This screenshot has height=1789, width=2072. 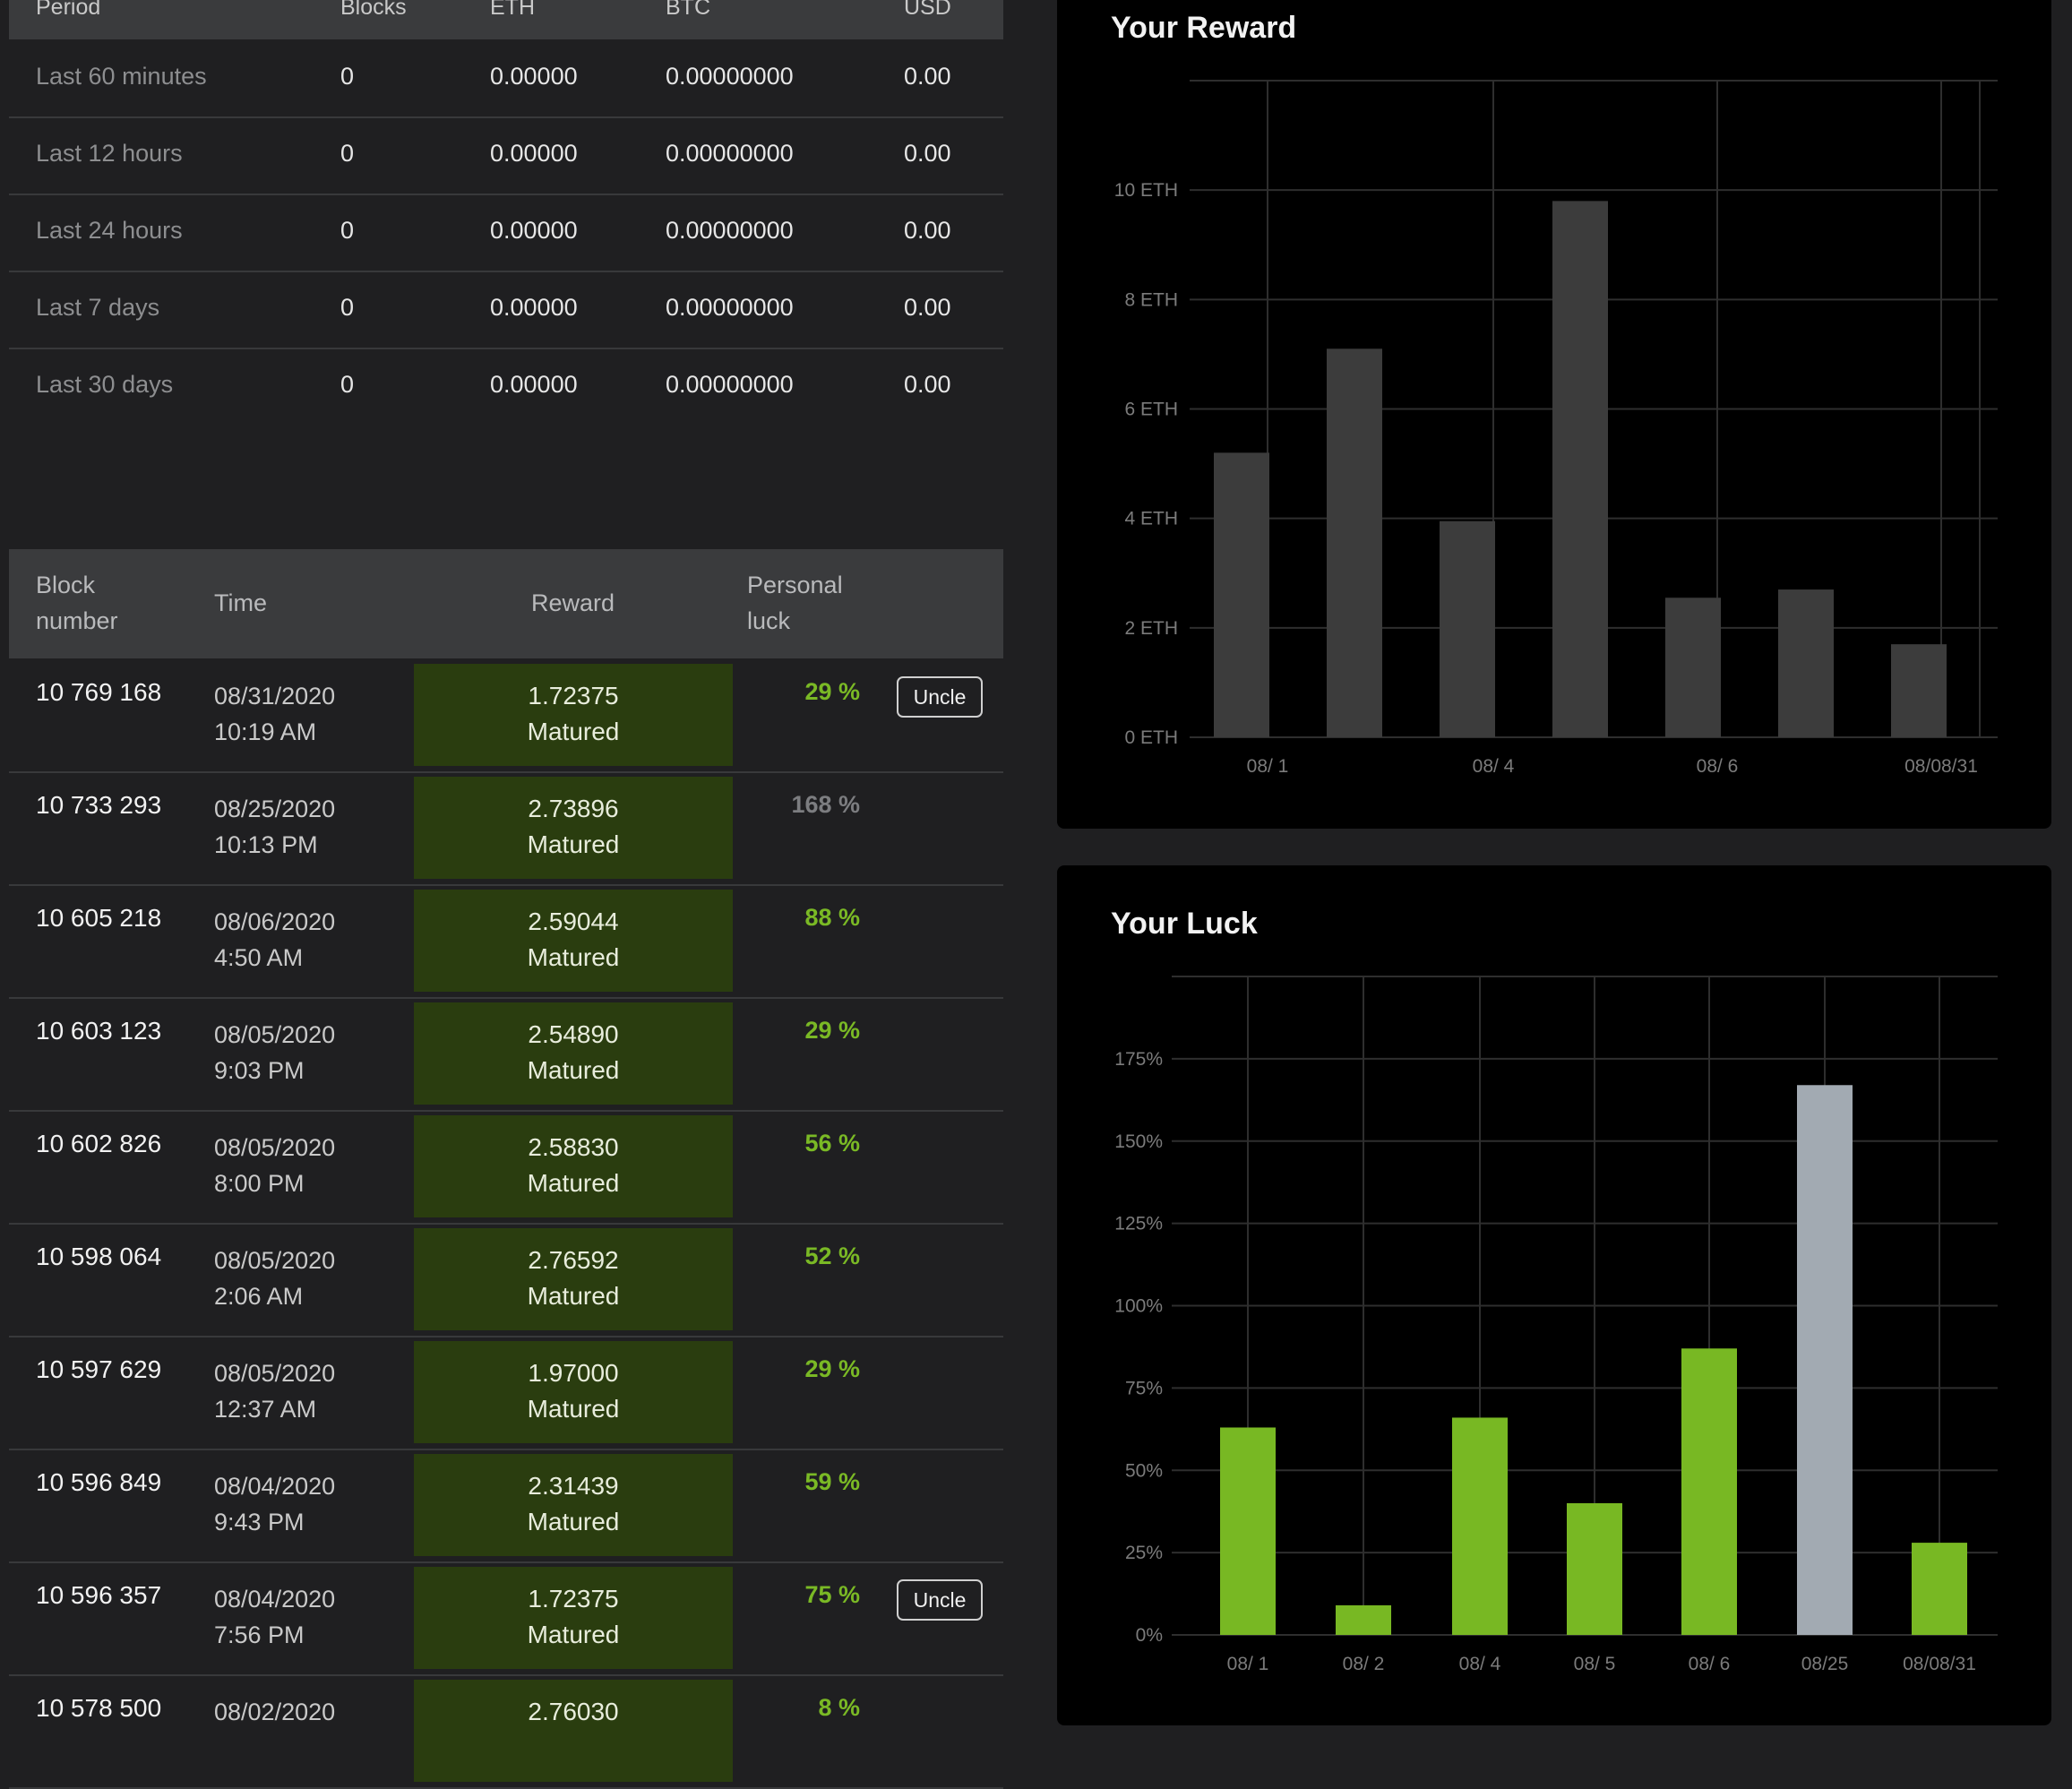 What do you see at coordinates (1144, 1470) in the screenshot?
I see `y-tick-label: 50%` at bounding box center [1144, 1470].